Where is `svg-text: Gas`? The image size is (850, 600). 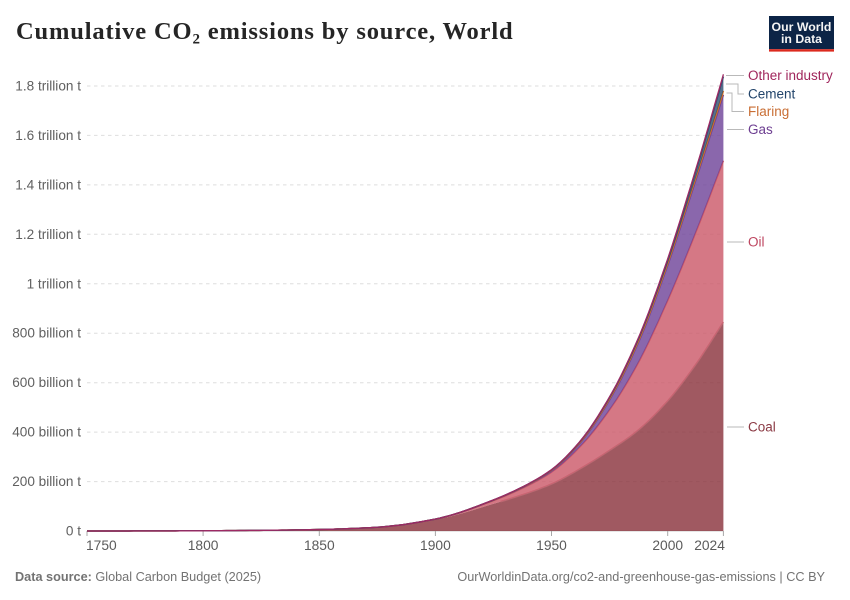
svg-text: Gas is located at coordinates (760, 129).